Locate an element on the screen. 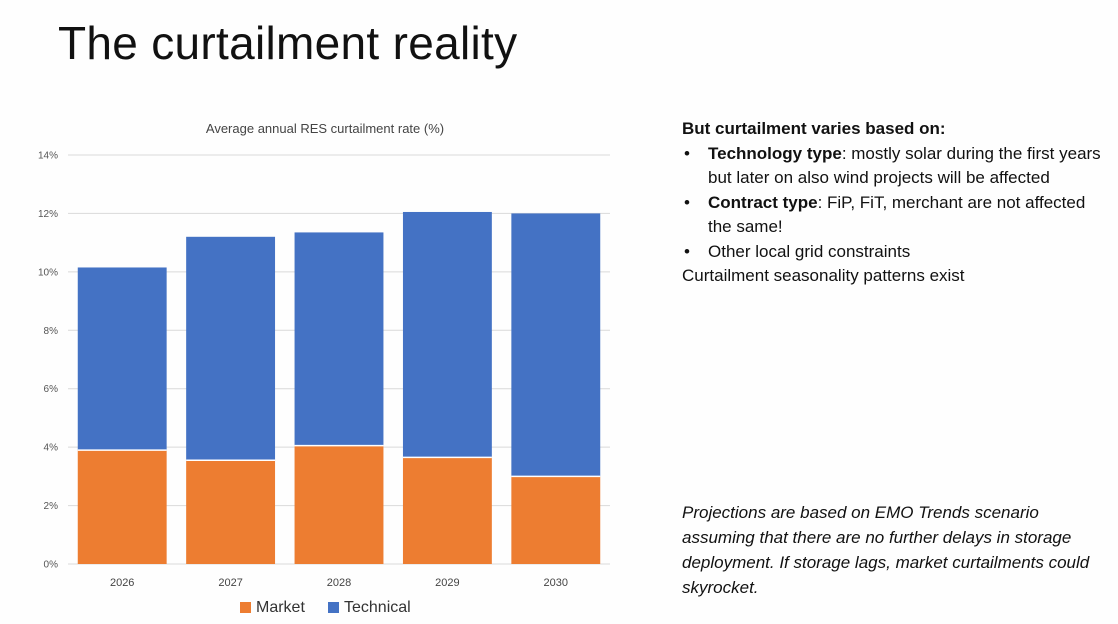 This screenshot has width=1118, height=624. slide-title: The curtailment reality is located at coordinates (288, 43).